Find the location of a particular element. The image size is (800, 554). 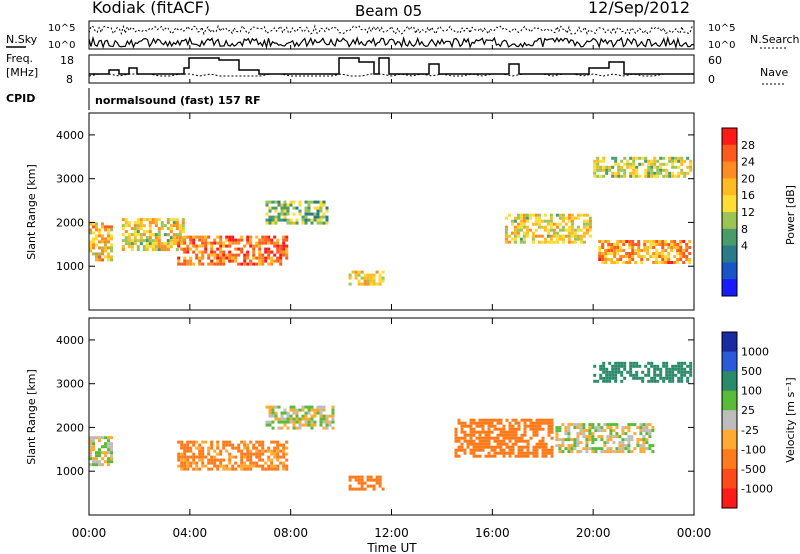

x-tick-label: 04:00 is located at coordinates (190, 533).